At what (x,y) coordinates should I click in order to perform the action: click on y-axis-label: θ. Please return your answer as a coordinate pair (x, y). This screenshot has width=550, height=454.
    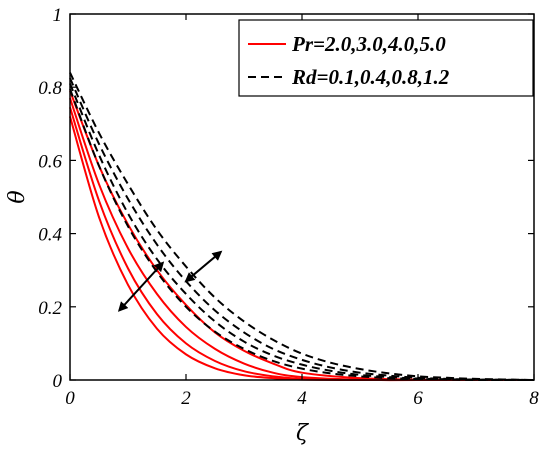
    Looking at the image, I should click on (17, 196).